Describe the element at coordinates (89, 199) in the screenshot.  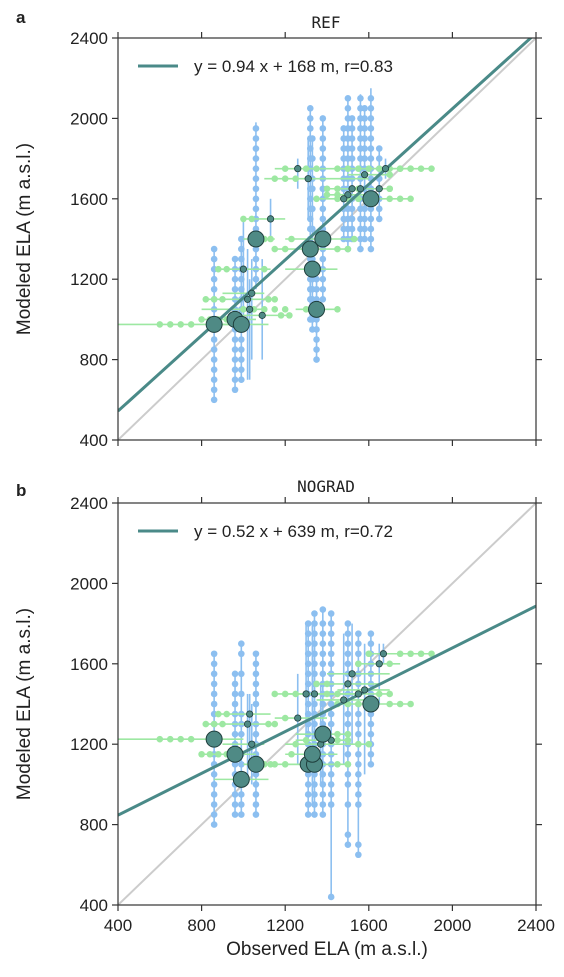
I see `y-tick-label: 1600` at that location.